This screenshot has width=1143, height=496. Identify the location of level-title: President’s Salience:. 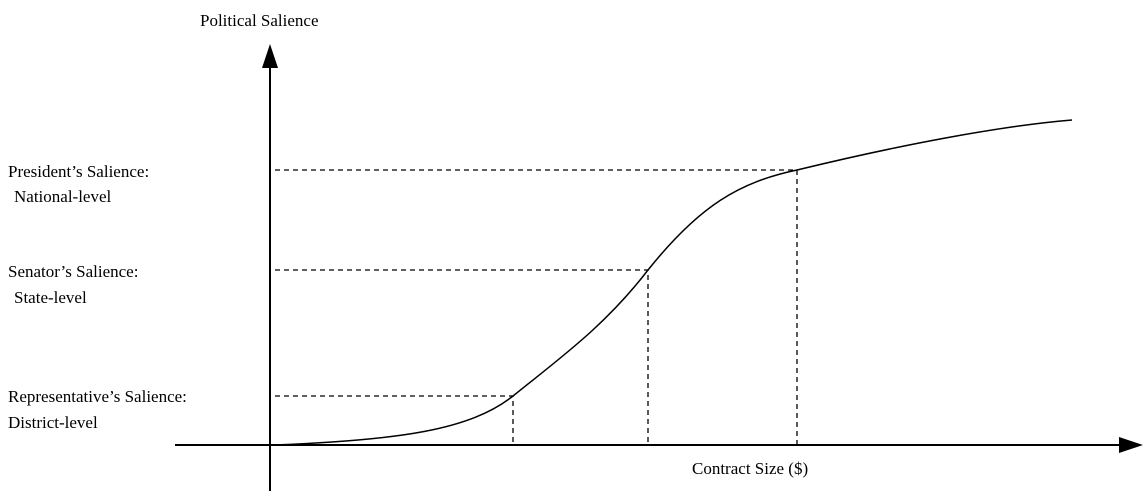
(78, 171).